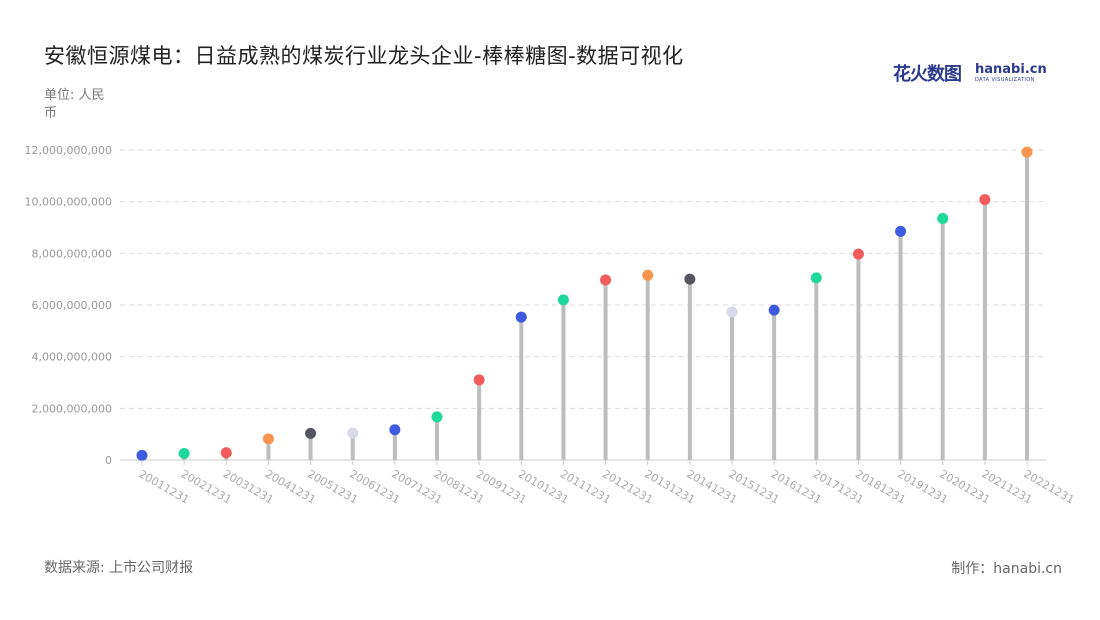 This screenshot has width=1100, height=620. What do you see at coordinates (72, 408) in the screenshot?
I see `y-tick-label: 2,000,000,000` at bounding box center [72, 408].